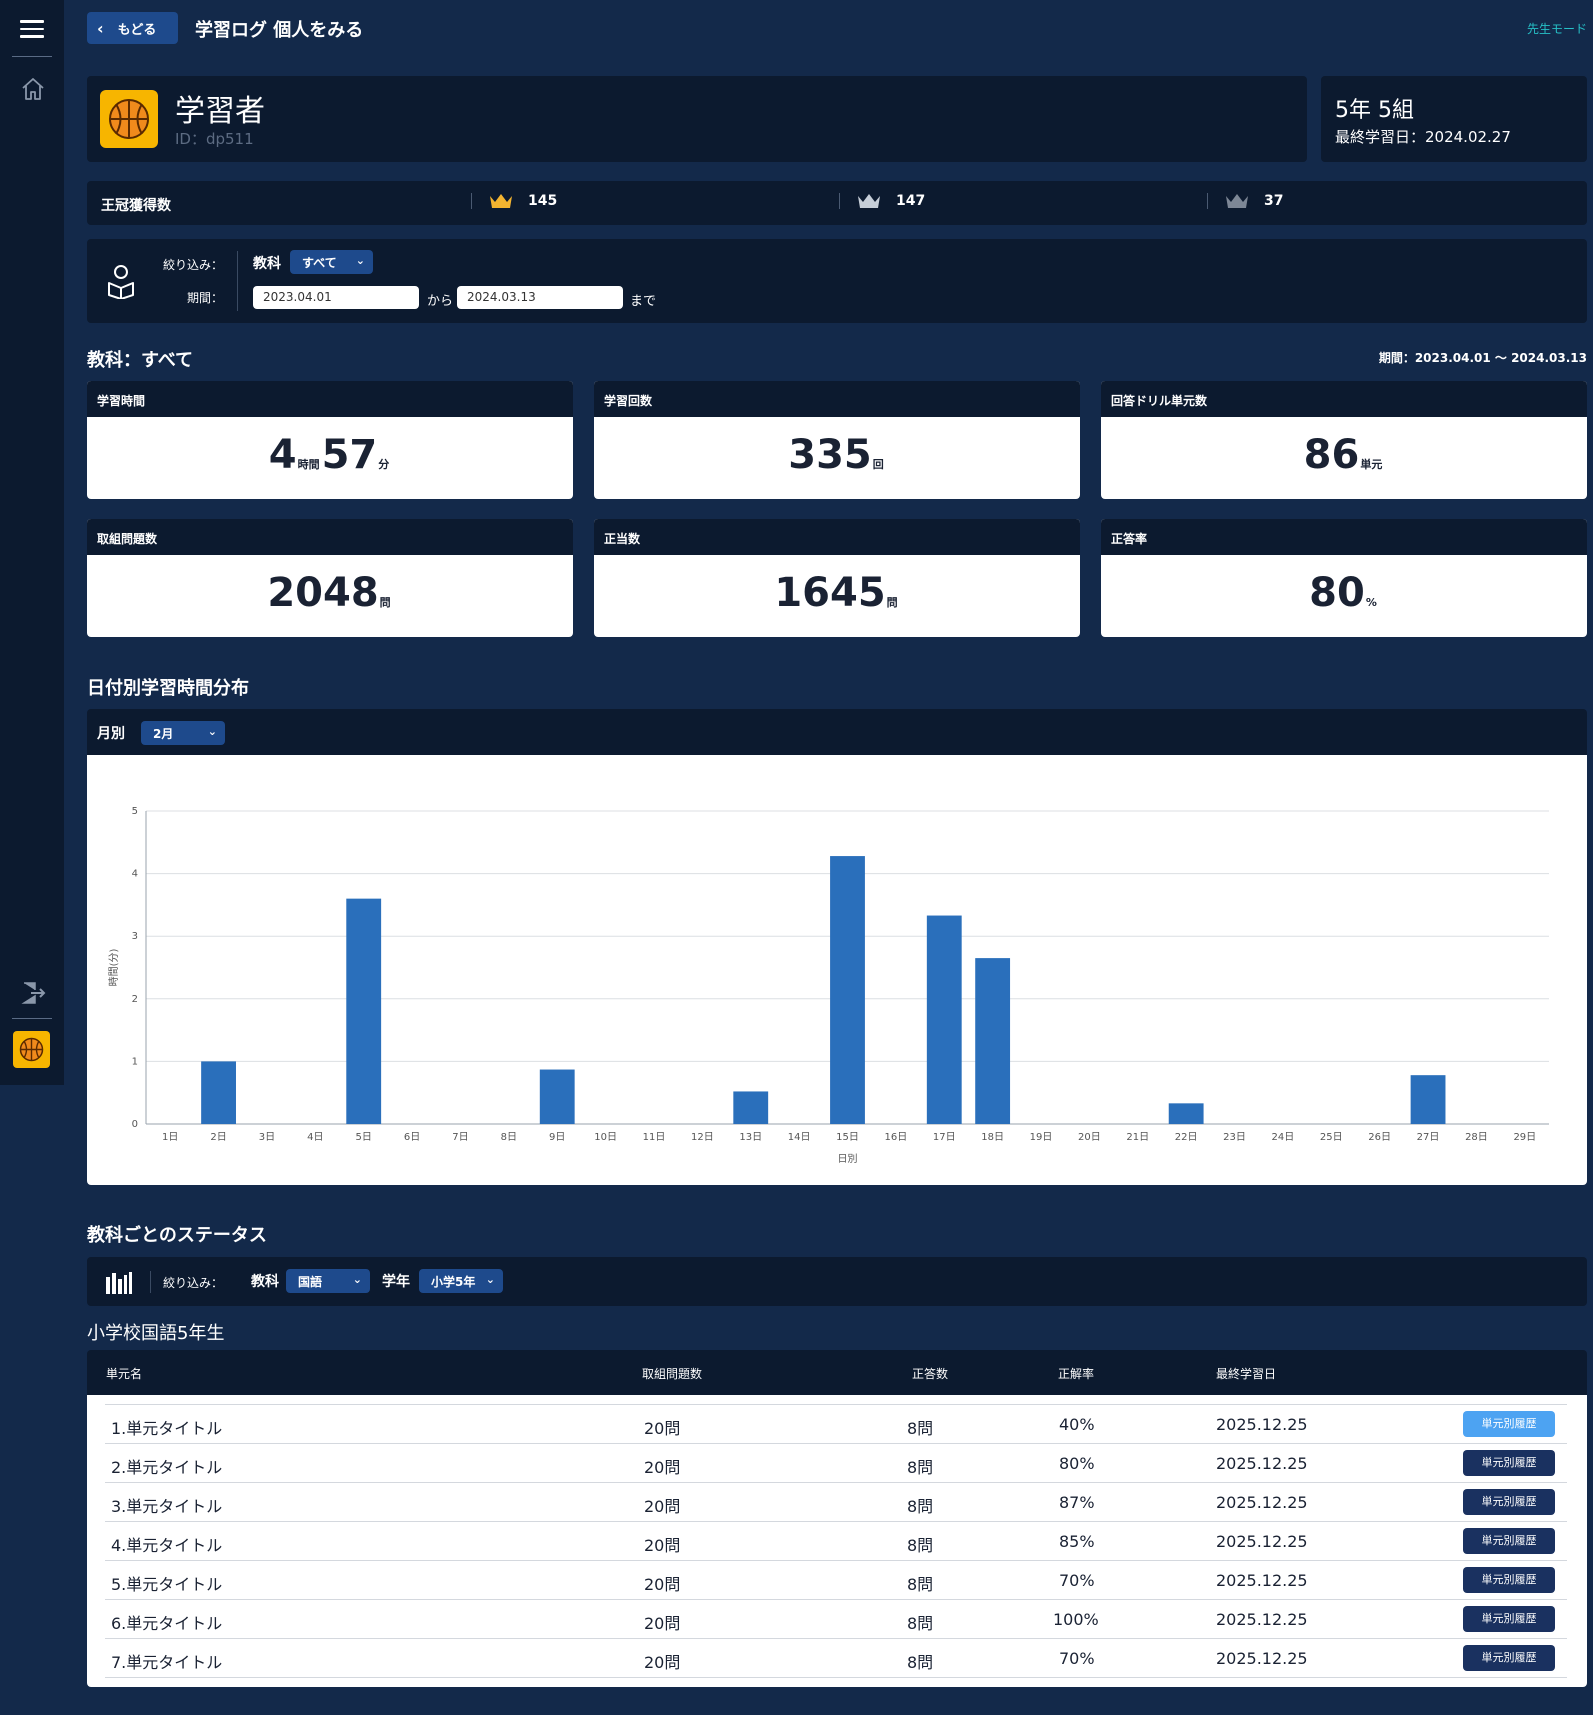 The width and height of the screenshot is (1593, 1715). What do you see at coordinates (1371, 602) in the screenshot?
I see `card-unit: %` at bounding box center [1371, 602].